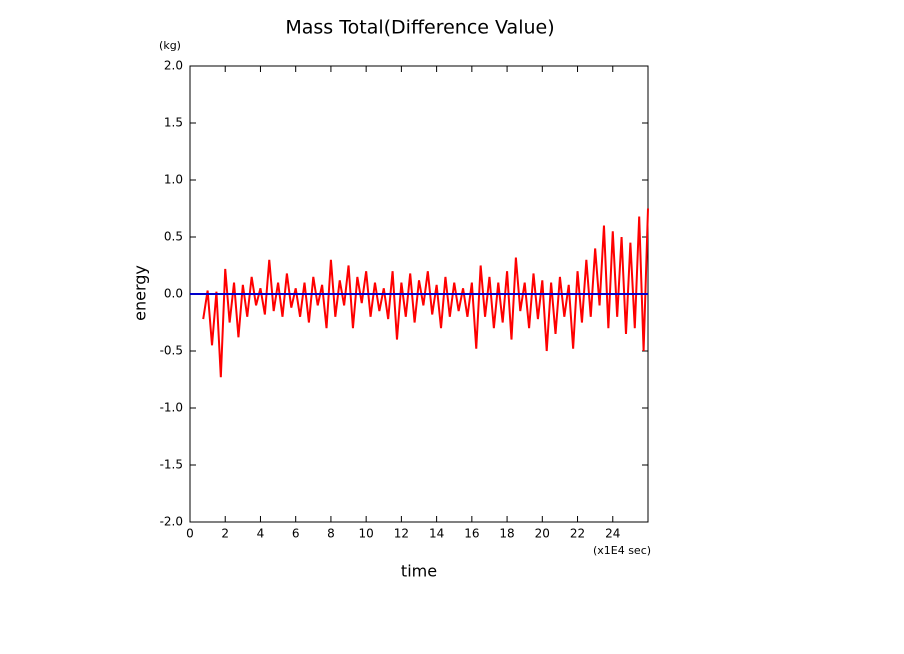 This screenshot has height=654, width=904. I want to click on x-tick-label: 24, so click(612, 534).